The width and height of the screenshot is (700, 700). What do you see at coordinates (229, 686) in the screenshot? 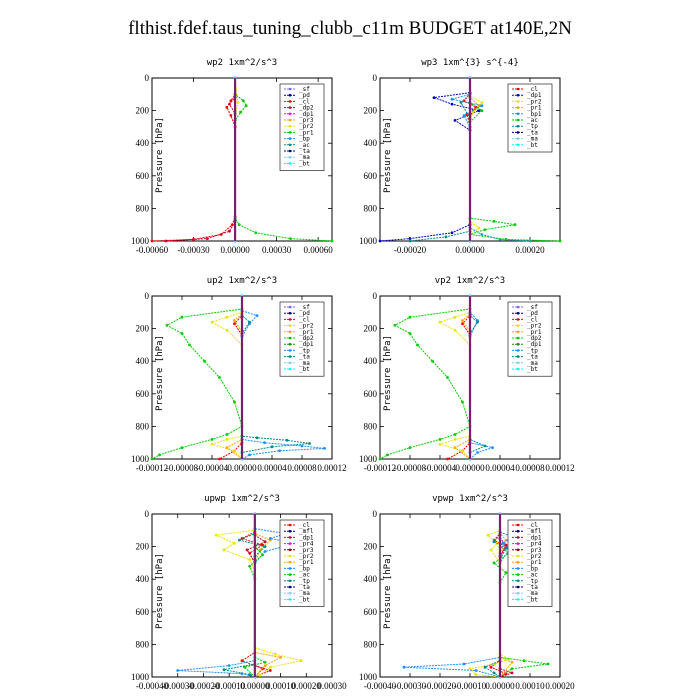
I see `x-tick-label: -0.00010` at bounding box center [229, 686].